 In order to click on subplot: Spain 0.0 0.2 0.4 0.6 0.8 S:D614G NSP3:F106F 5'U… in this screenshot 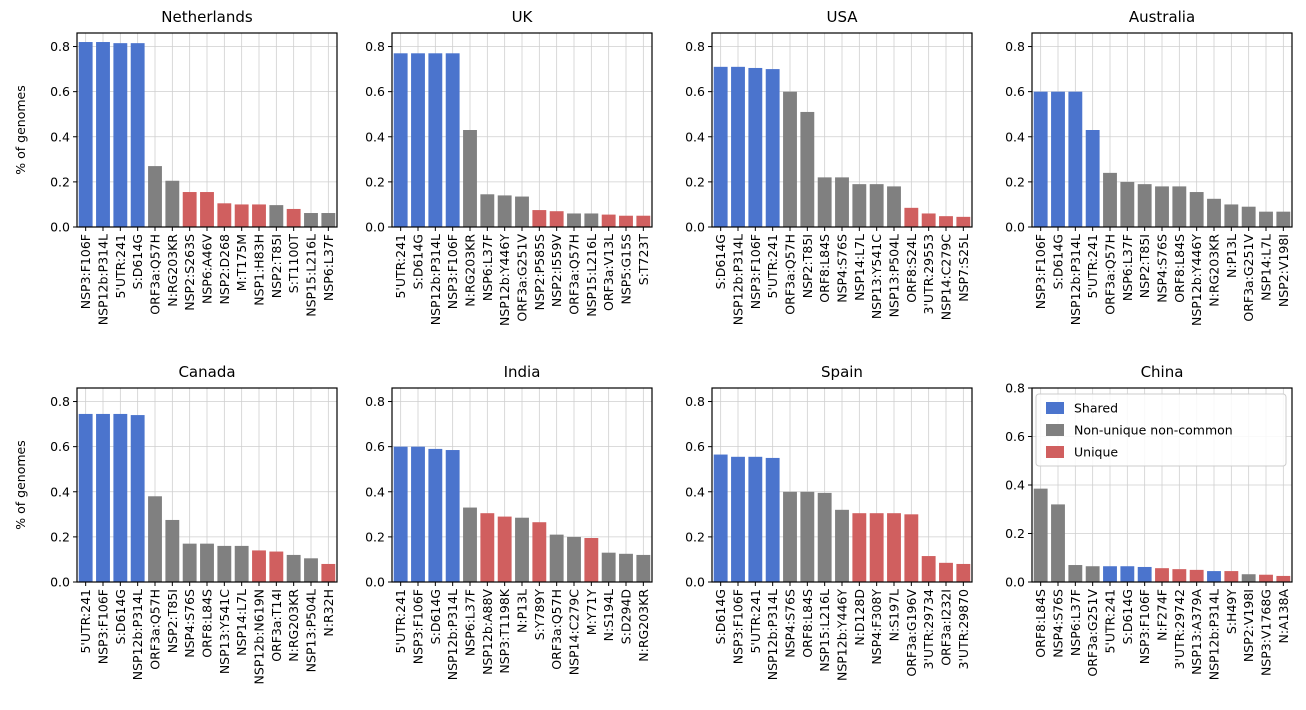, I will do `click(829, 522)`.